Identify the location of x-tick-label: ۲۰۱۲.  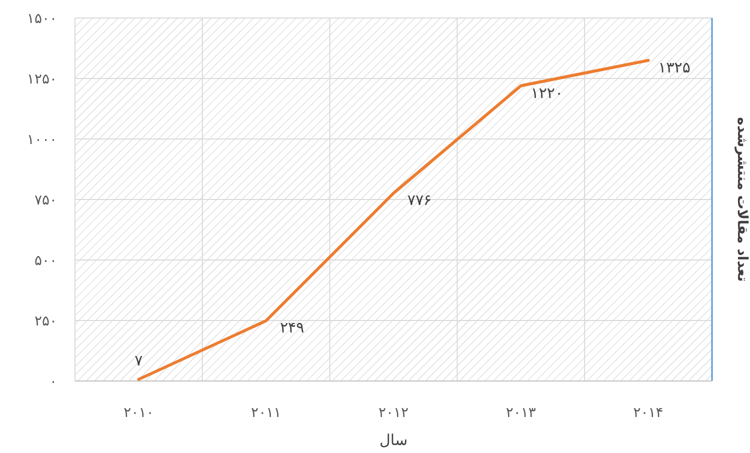
(393, 413).